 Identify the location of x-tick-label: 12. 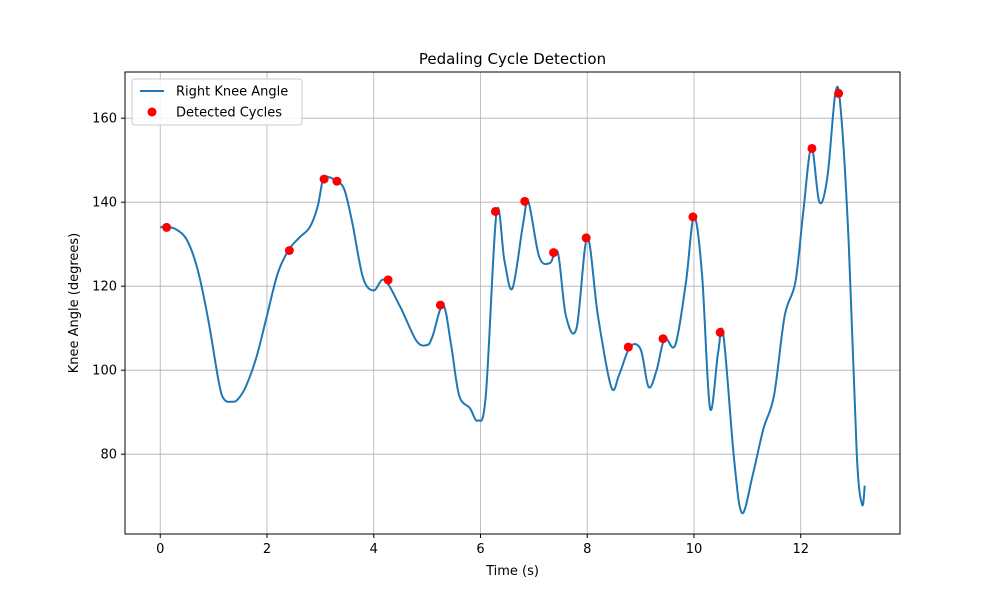
(800, 549).